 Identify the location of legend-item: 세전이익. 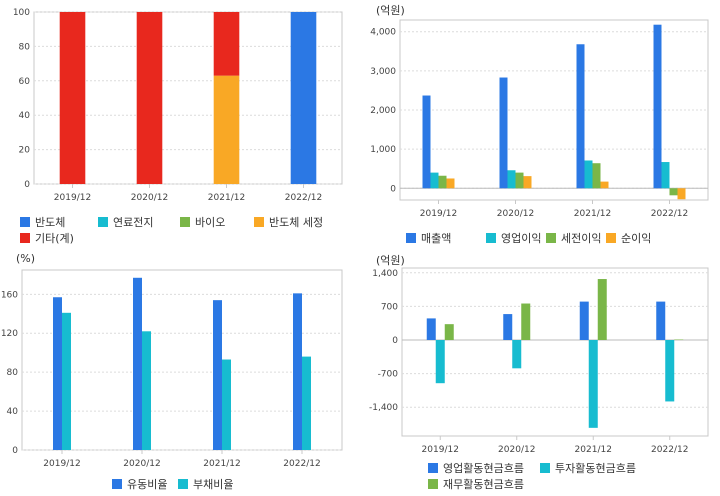
(573, 238).